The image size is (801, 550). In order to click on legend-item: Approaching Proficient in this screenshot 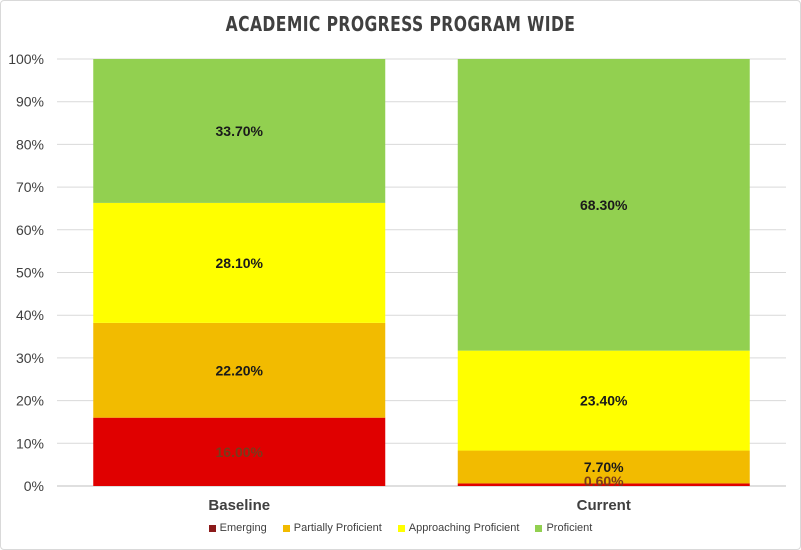, I will do `click(458, 528)`.